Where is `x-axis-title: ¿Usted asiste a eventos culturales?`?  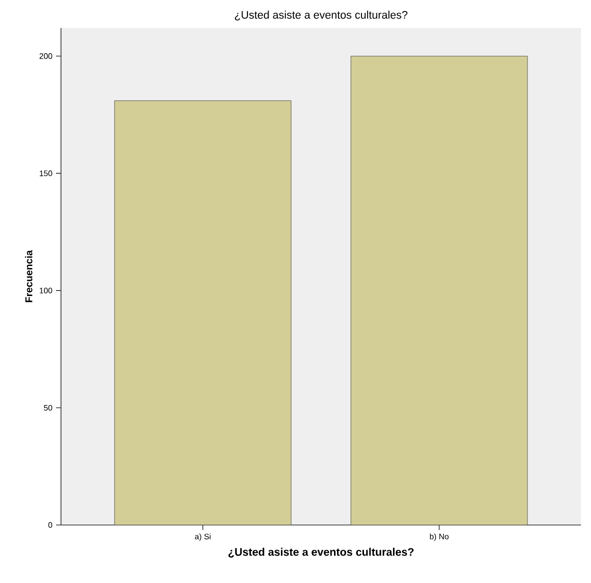
x-axis-title: ¿Usted asiste a eventos culturales? is located at coordinates (321, 553).